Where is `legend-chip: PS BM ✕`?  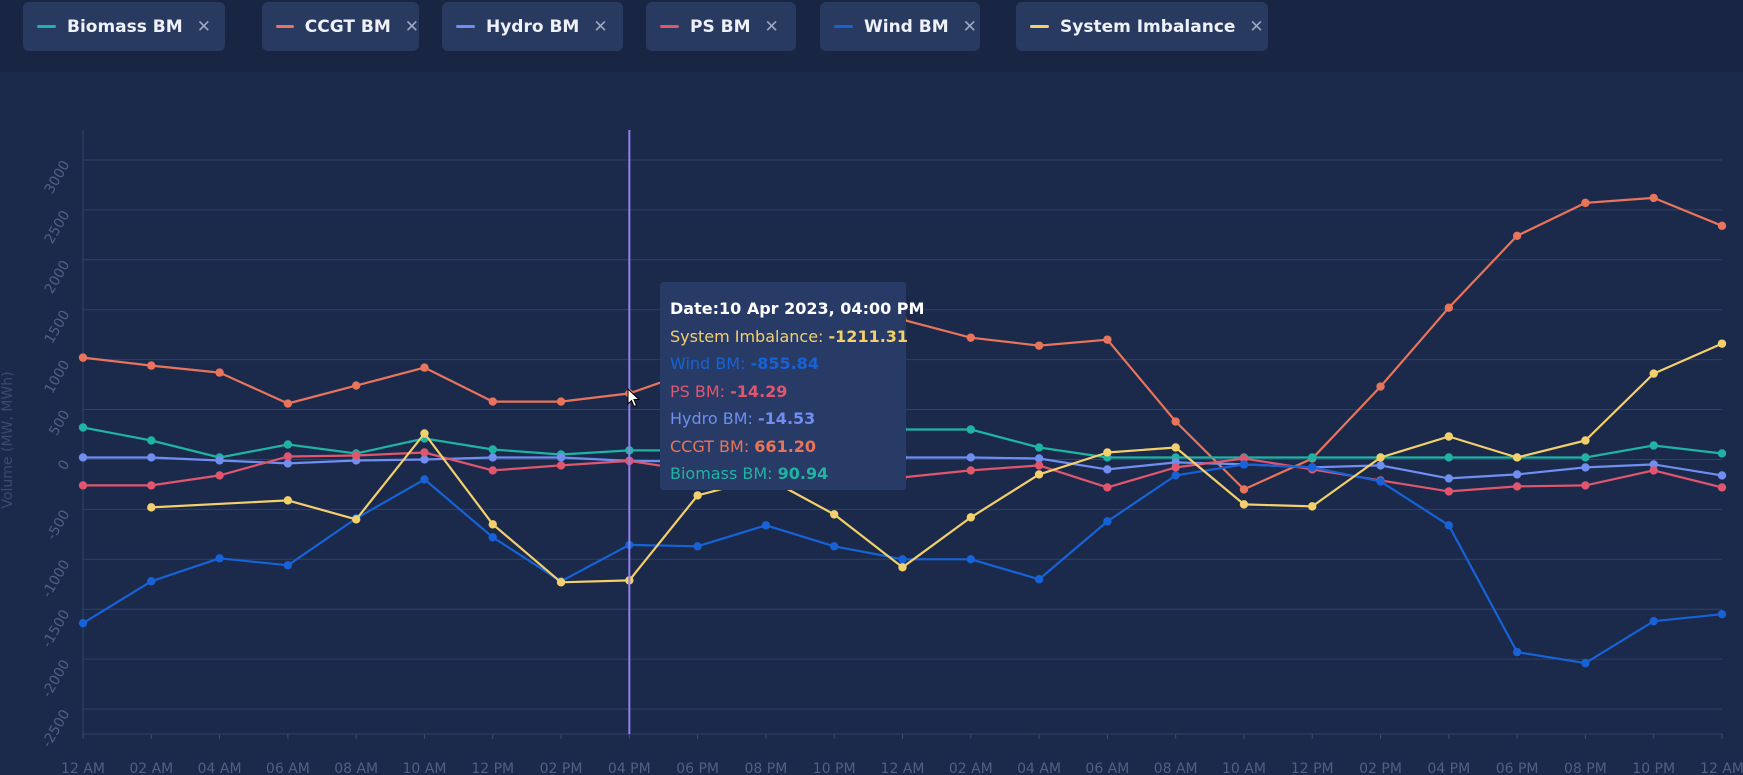
legend-chip: PS BM ✕ is located at coordinates (721, 26).